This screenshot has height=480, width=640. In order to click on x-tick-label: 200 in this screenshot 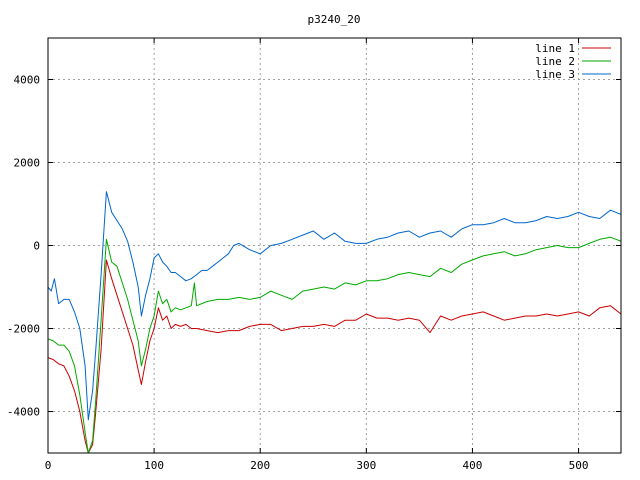, I will do `click(260, 465)`.